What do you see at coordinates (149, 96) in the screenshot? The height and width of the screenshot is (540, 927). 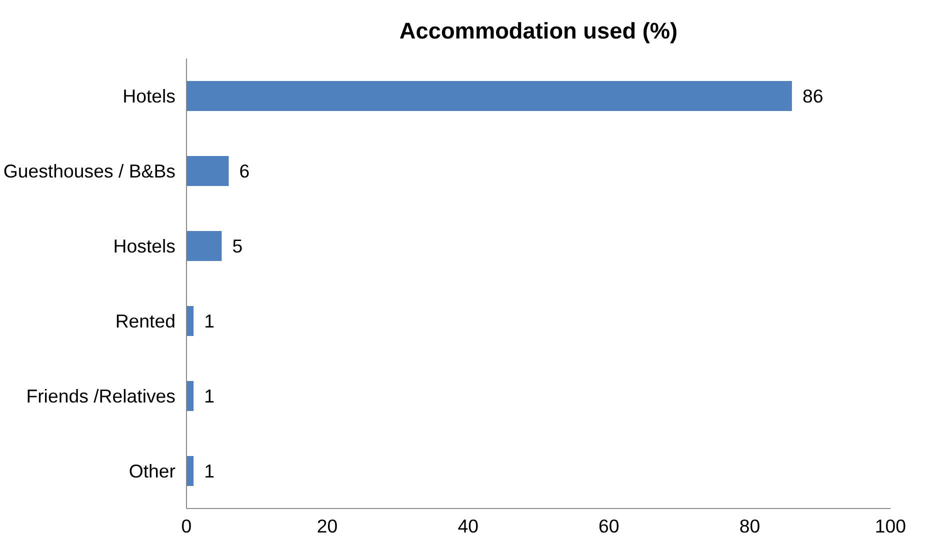 I see `y-tick-label: Hotels` at bounding box center [149, 96].